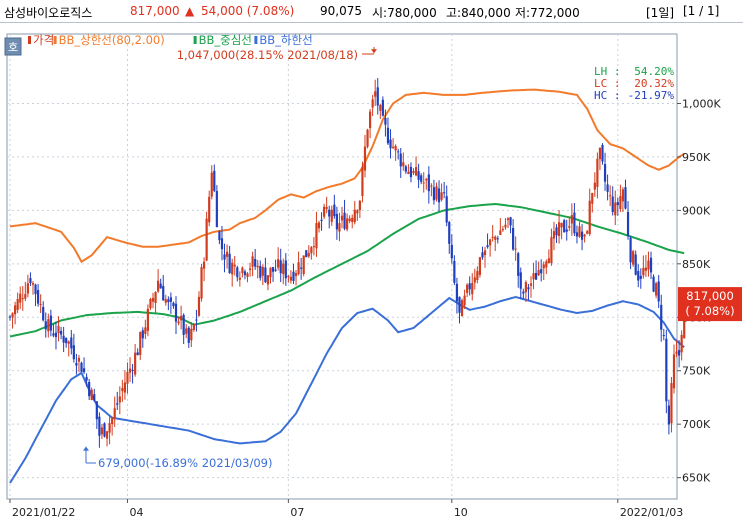  I want to click on toolbar-button: 호, so click(13, 46).